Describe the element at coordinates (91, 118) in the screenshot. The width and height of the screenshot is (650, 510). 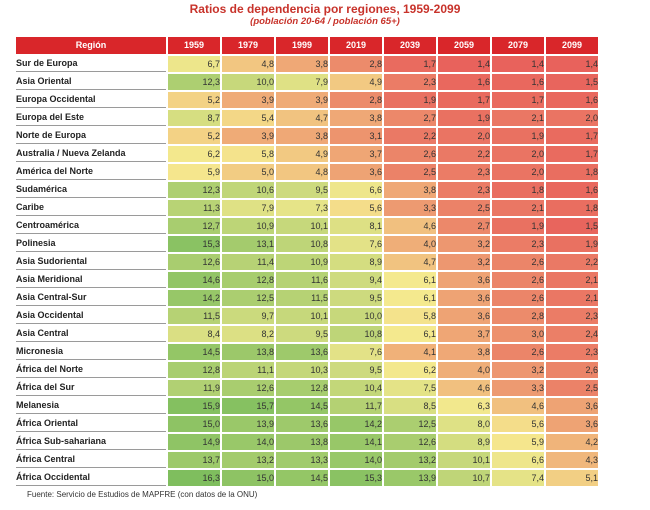
I see `region-cell: Europa del Este` at that location.